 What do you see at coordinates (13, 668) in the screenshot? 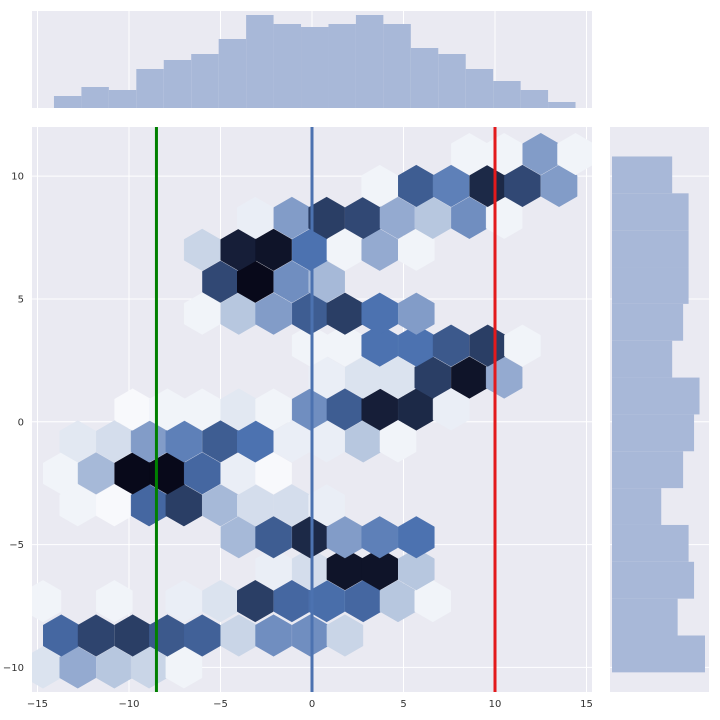
I see `y-tick-label: −10` at bounding box center [13, 668].